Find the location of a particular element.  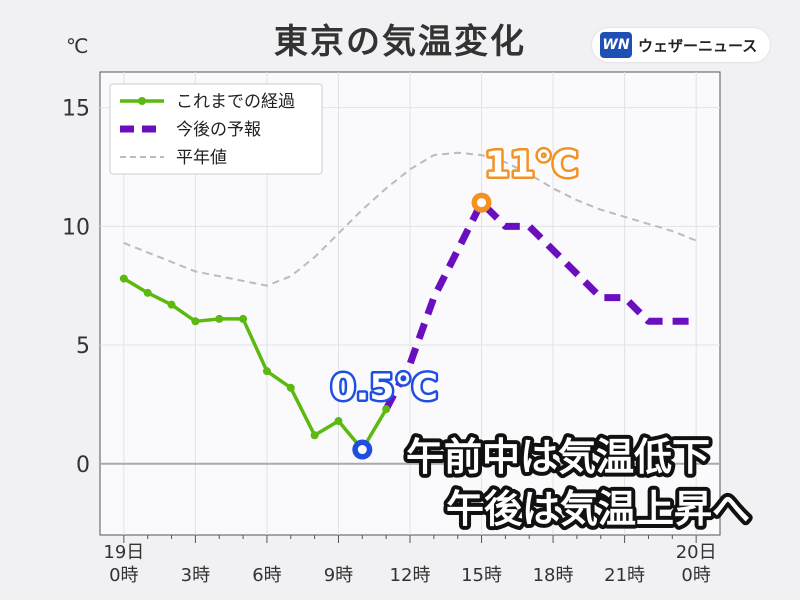

max-marker-center is located at coordinates (482, 203).